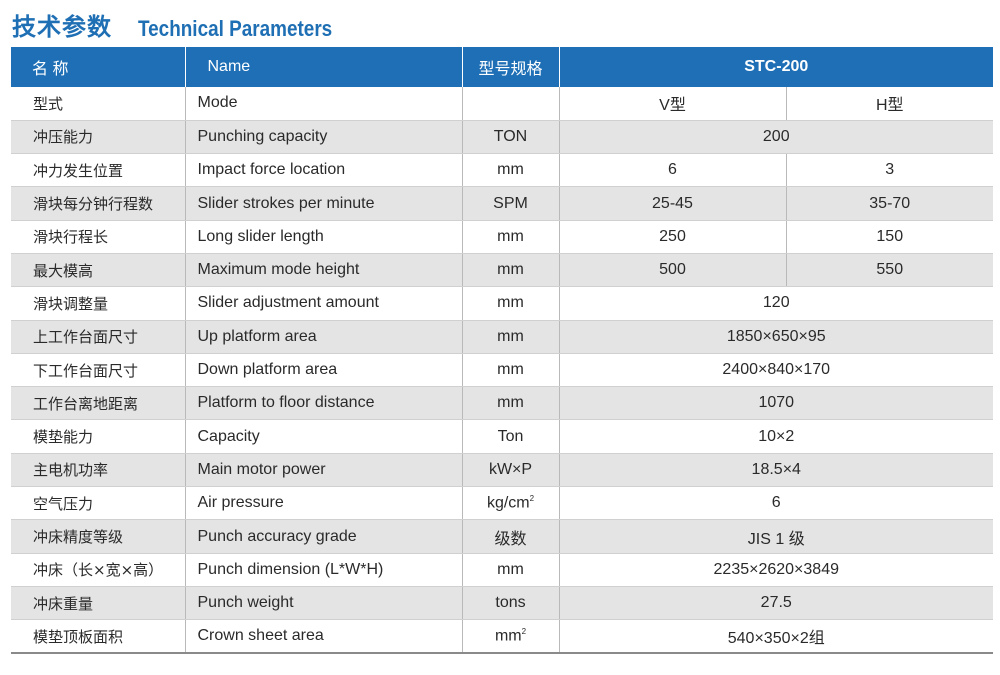 This screenshot has width=1000, height=675. What do you see at coordinates (776, 337) in the screenshot?
I see `param-value: 1850×650×95` at bounding box center [776, 337].